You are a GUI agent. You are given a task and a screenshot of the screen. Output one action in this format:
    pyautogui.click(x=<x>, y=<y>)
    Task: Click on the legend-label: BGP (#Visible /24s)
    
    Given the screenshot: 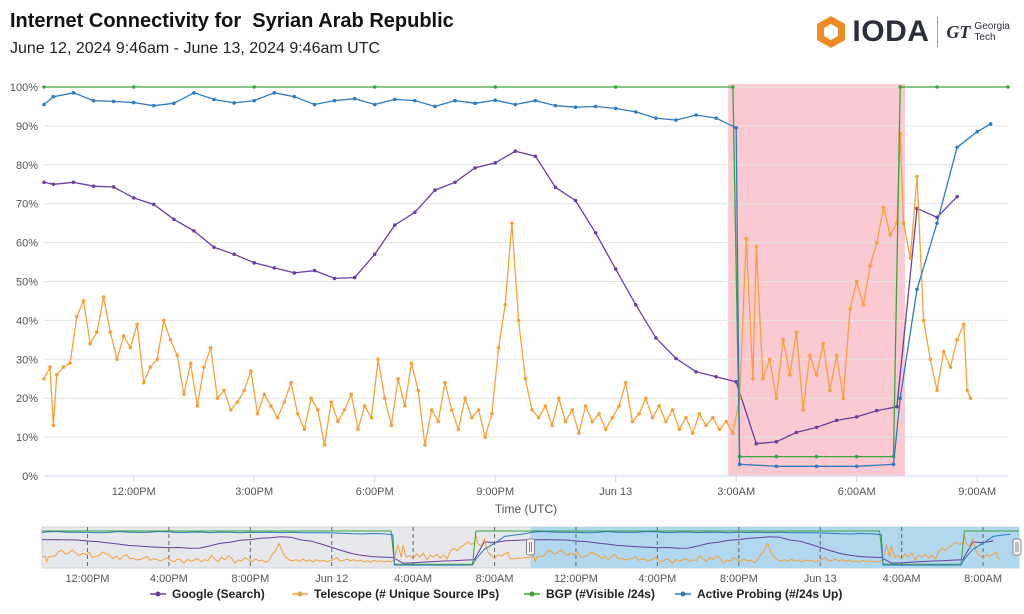 What is the action you would take?
    pyautogui.click(x=600, y=594)
    